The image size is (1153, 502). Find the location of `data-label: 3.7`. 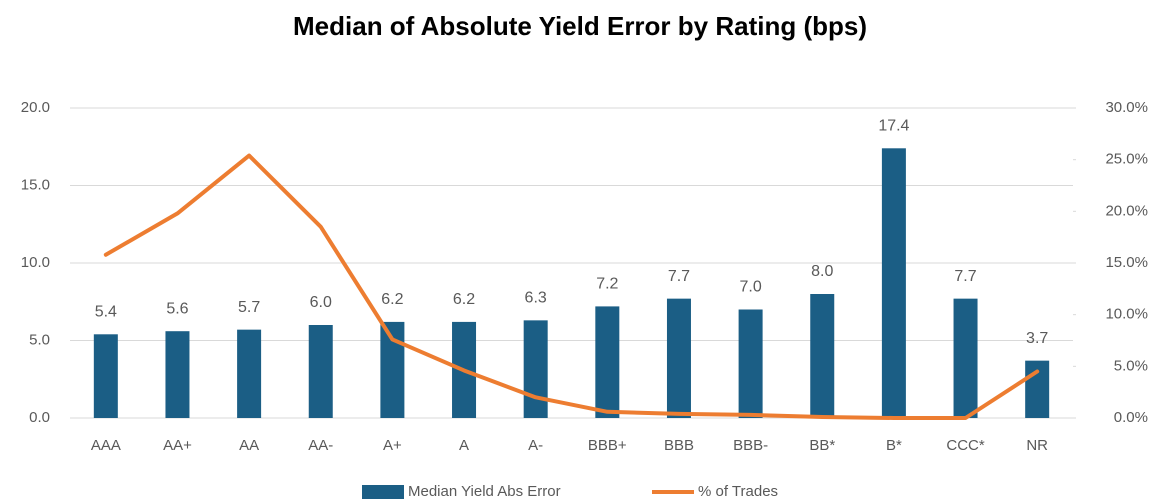

data-label: 3.7 is located at coordinates (1037, 338).